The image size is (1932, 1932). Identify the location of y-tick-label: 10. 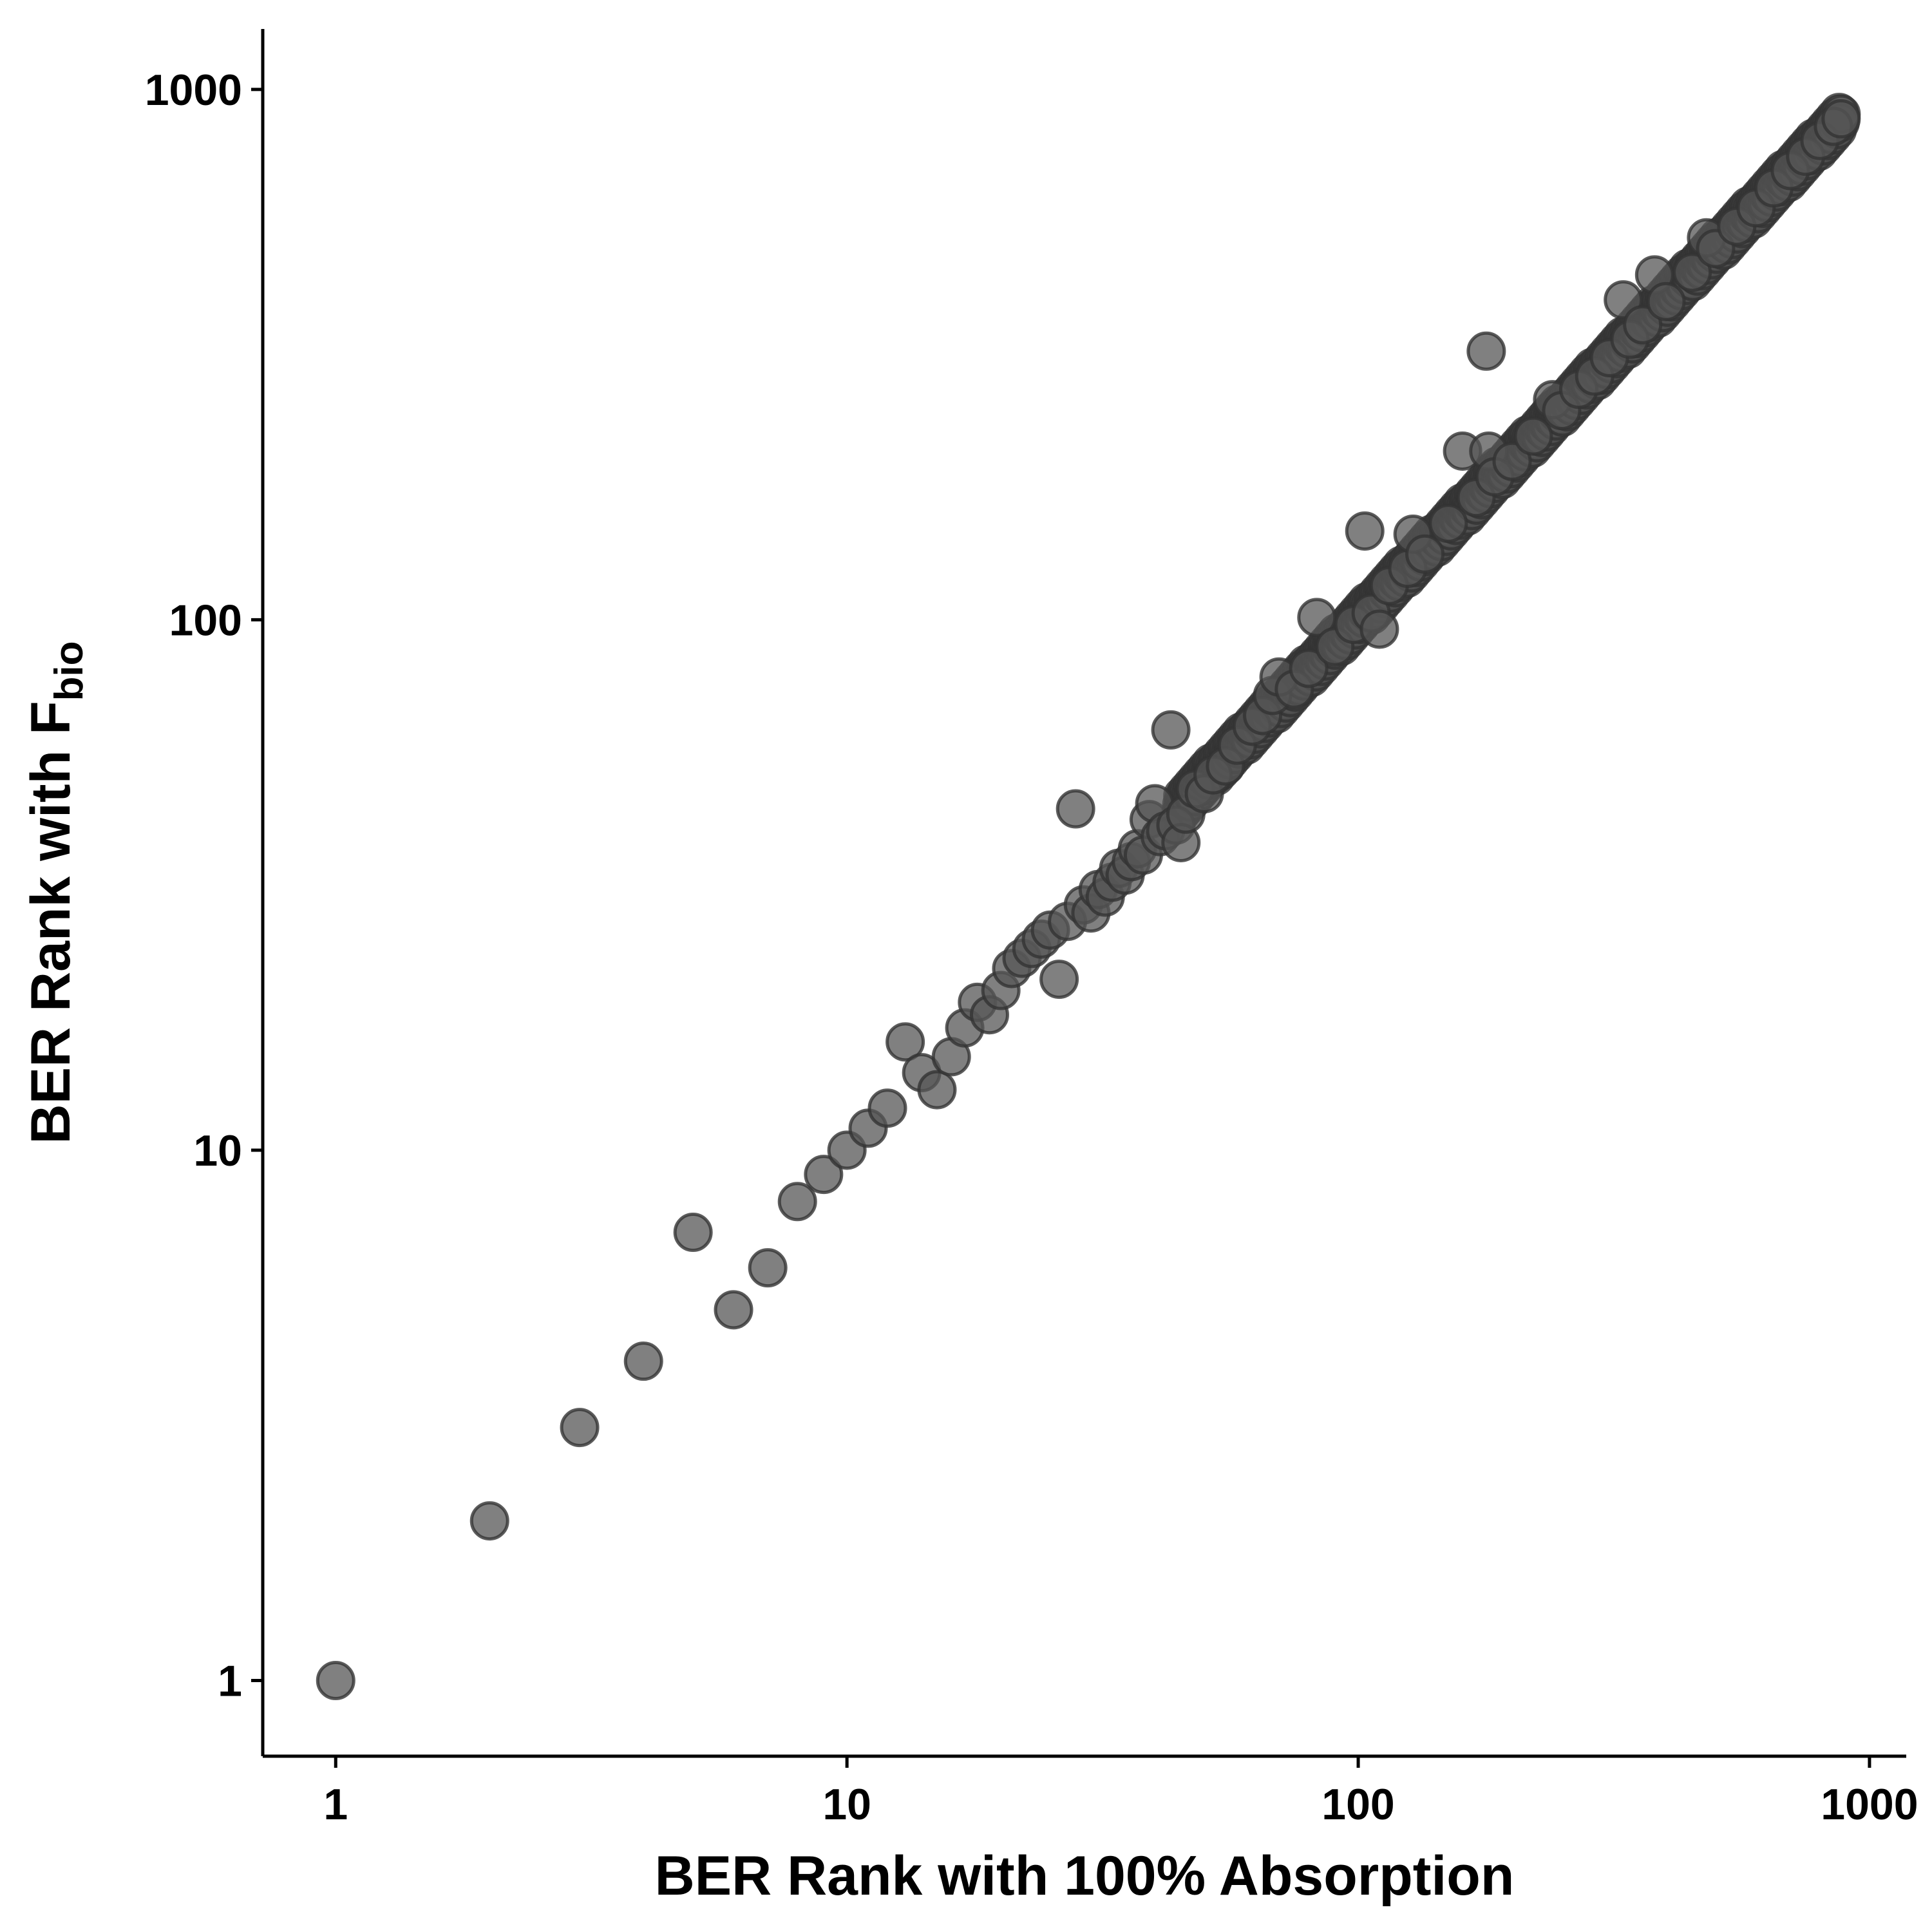
(217, 1150).